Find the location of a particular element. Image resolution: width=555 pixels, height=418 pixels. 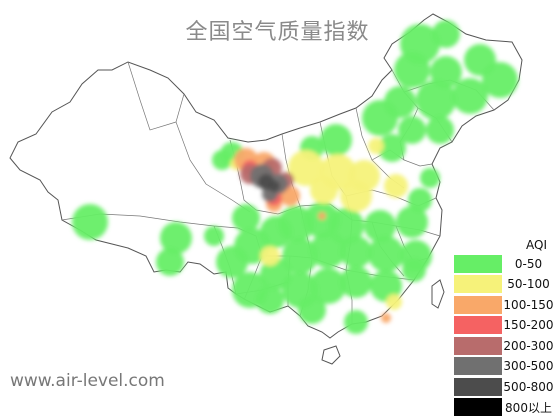

legend-label: 150-200 is located at coordinates (528, 325).